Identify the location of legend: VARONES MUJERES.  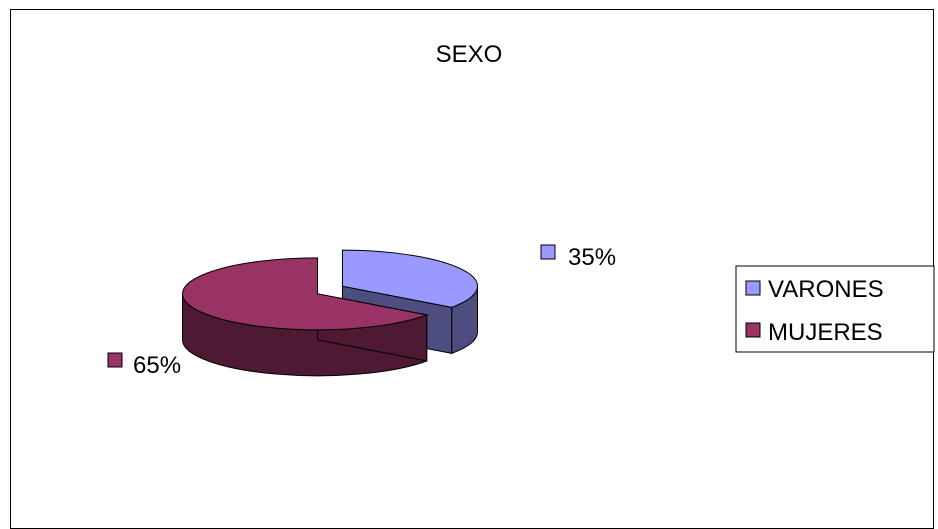
(835, 309).